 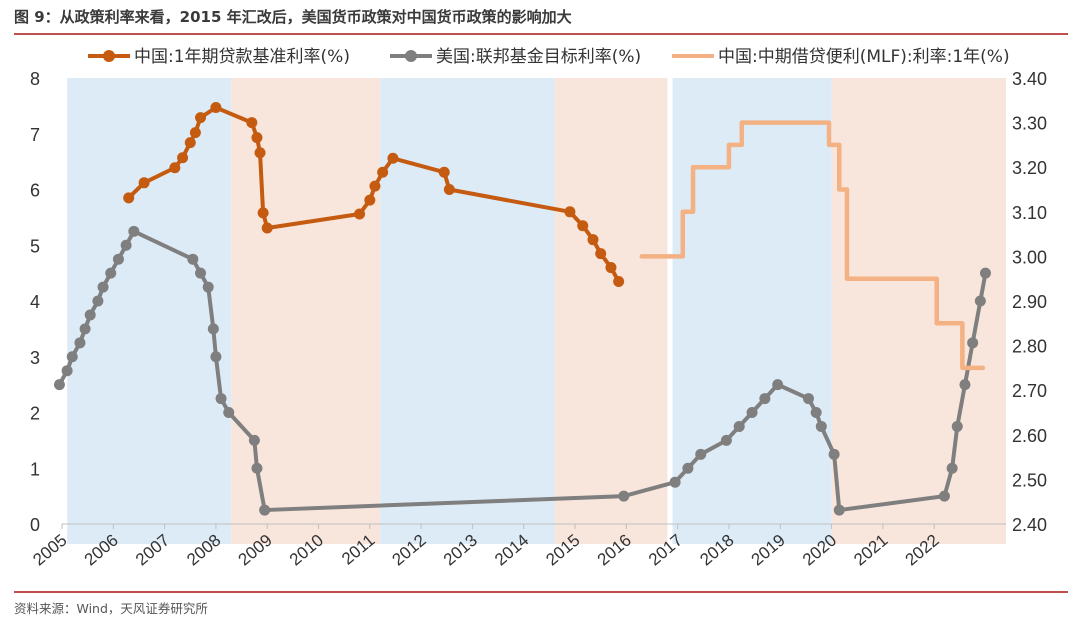 What do you see at coordinates (1029, 347) in the screenshot?
I see `y-right-tick-4: 2.80` at bounding box center [1029, 347].